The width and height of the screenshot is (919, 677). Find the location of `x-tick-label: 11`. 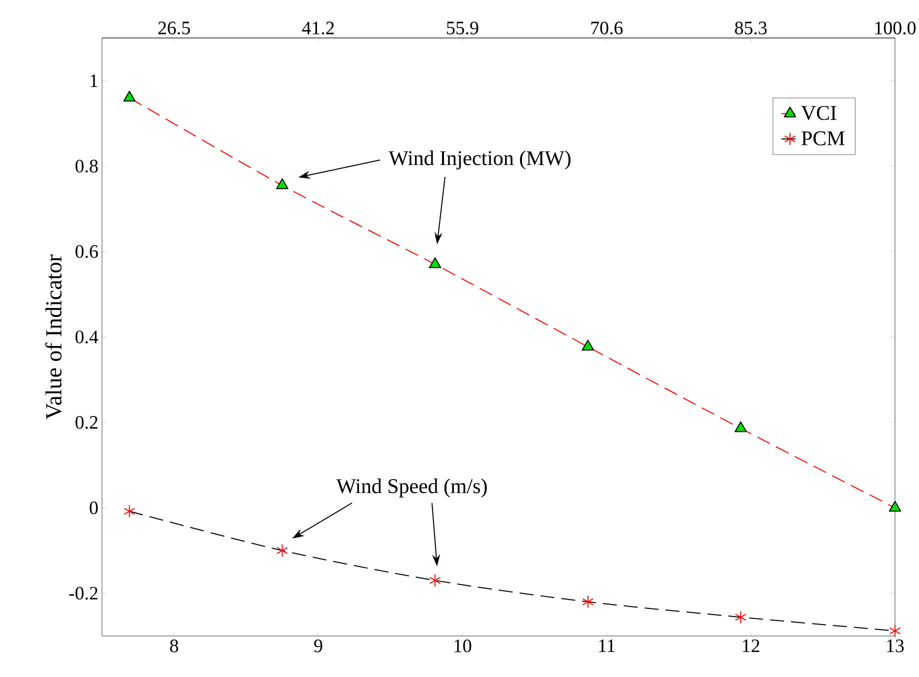

x-tick-label: 11 is located at coordinates (607, 646).